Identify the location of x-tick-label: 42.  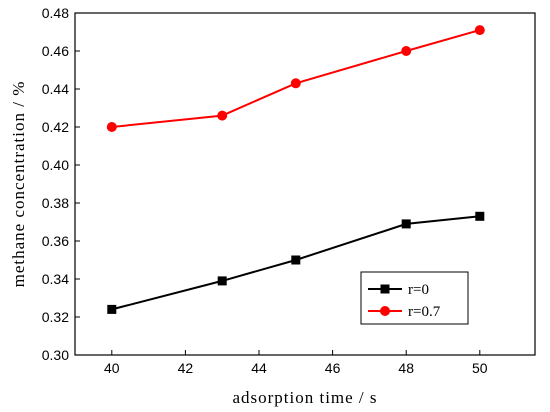
(186, 368).